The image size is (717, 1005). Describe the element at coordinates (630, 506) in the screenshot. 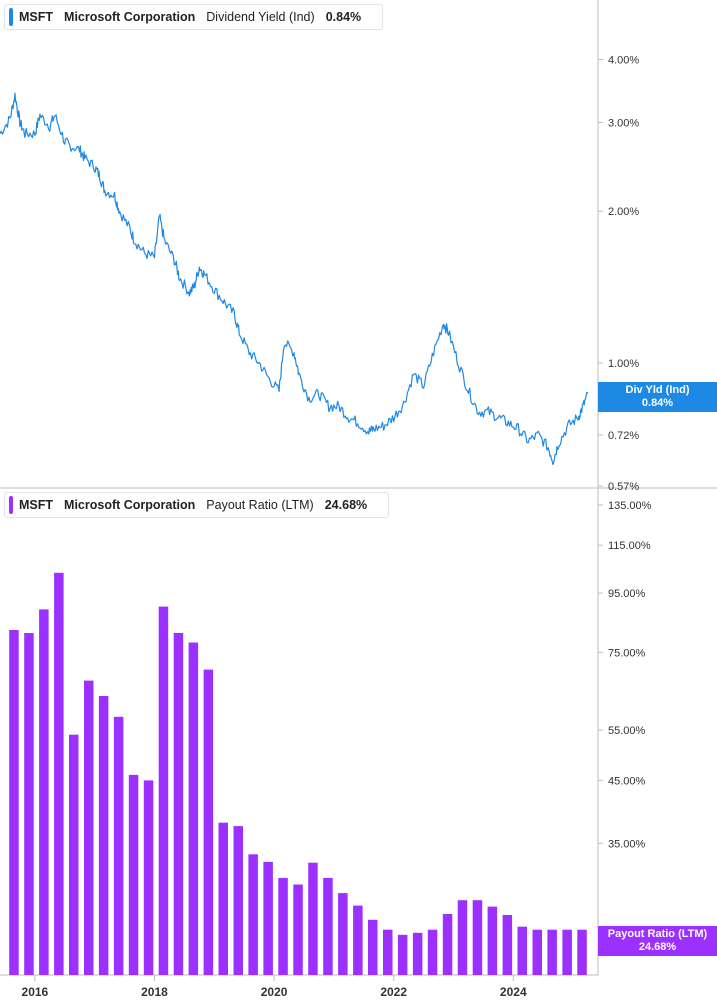

I see `y-tick-label: 135.00%` at that location.